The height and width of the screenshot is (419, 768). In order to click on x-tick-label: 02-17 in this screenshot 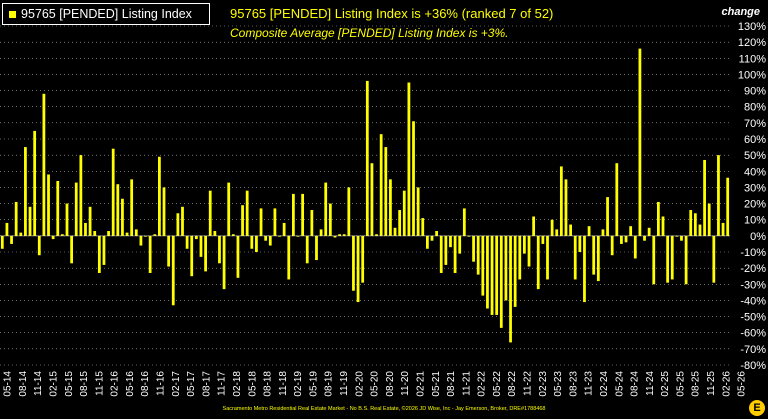, I will do `click(176, 384)`.